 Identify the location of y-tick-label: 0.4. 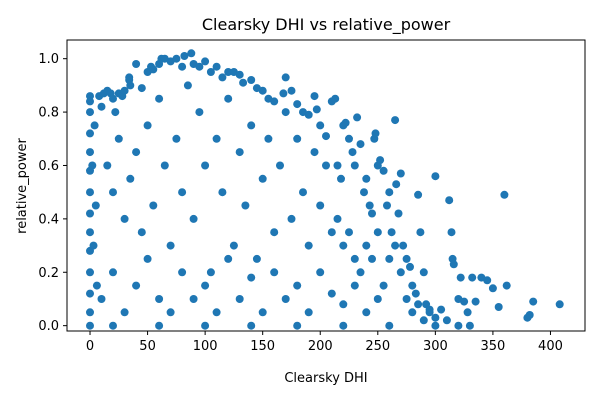
(48, 219).